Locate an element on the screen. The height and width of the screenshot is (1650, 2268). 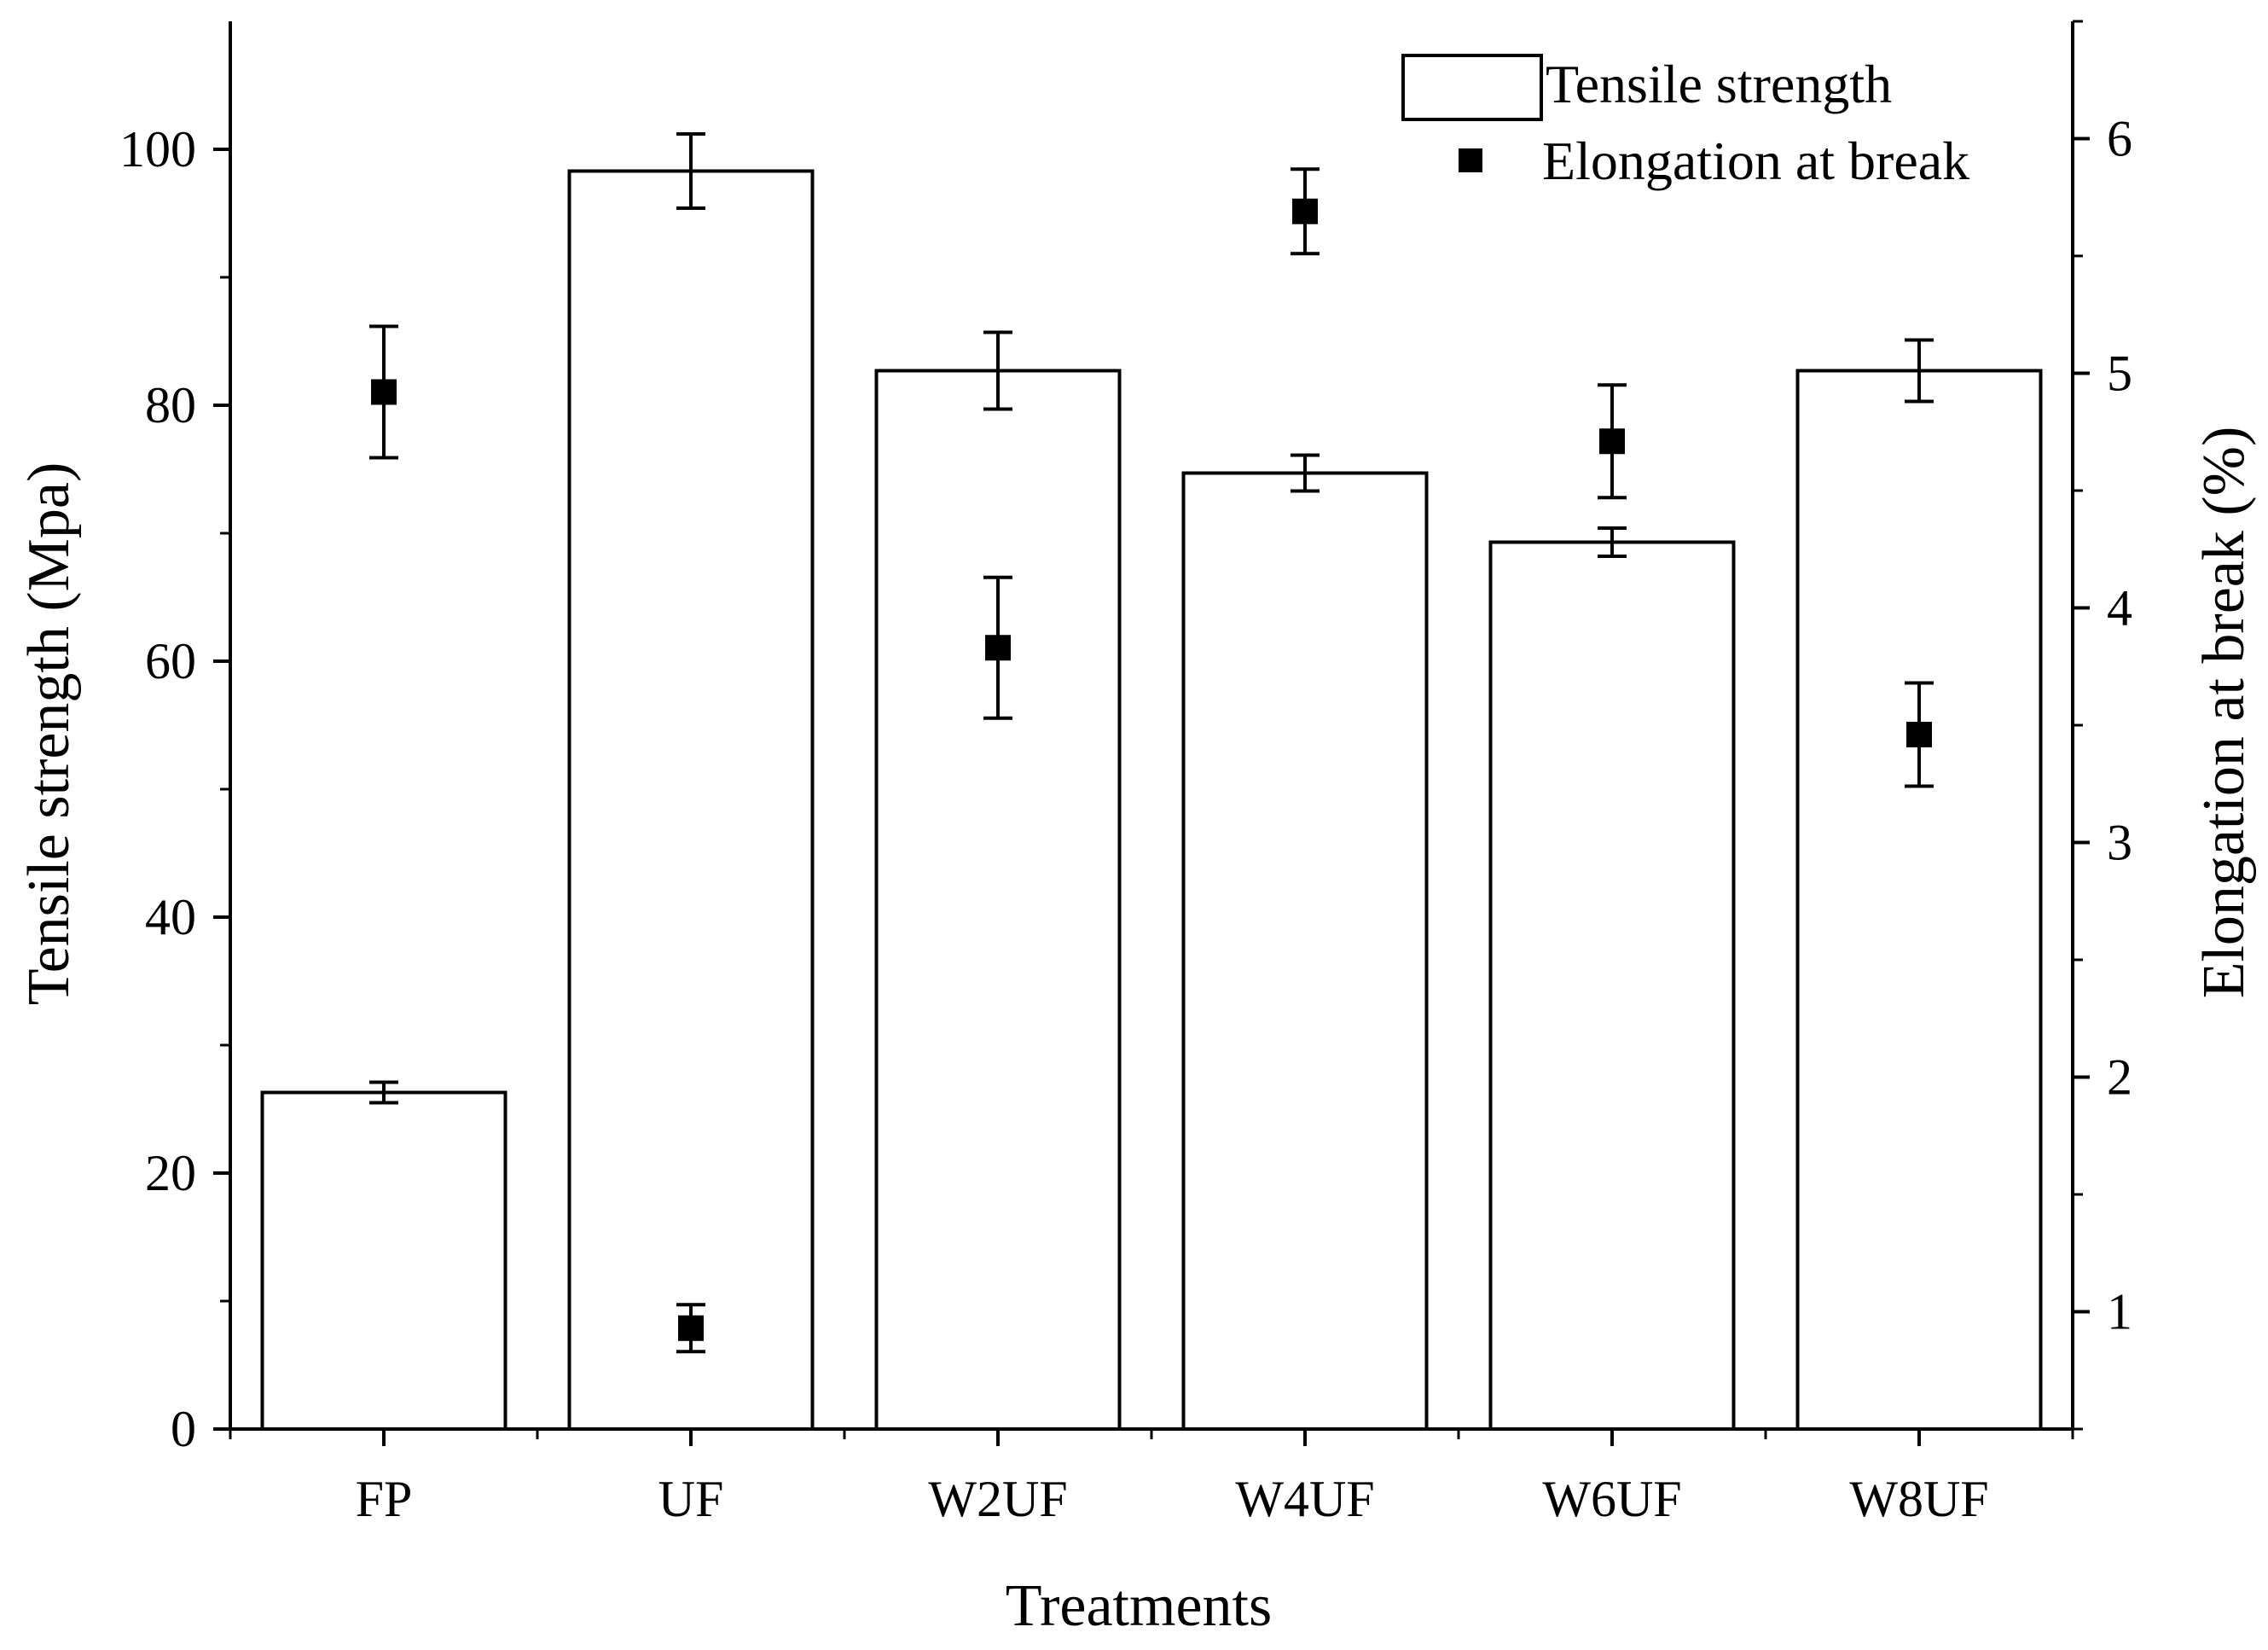
legend-label-tensile-strength: Tensile strength is located at coordinates (1719, 84).